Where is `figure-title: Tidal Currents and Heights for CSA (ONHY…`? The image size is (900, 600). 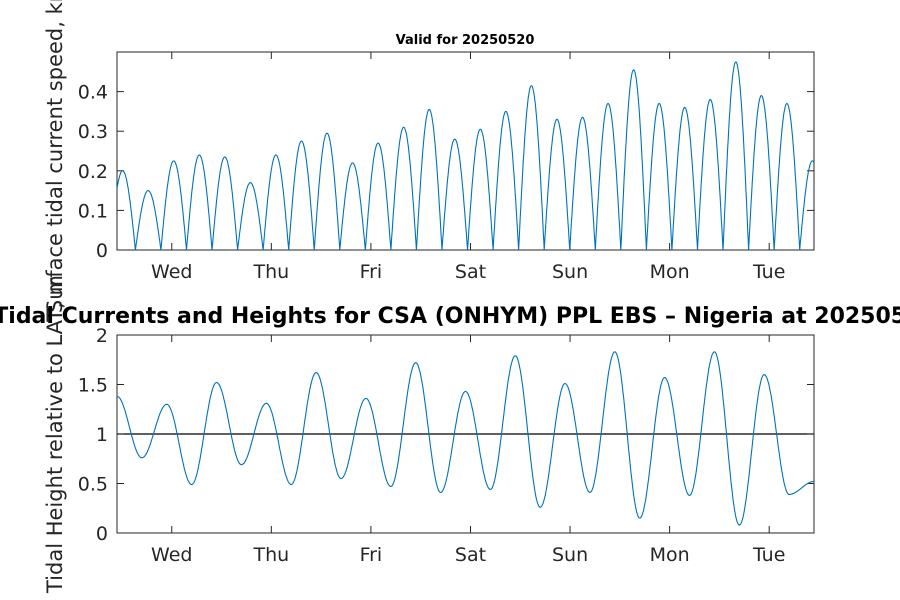 figure-title: Tidal Currents and Heights for CSA (ONHY… is located at coordinates (450, 316).